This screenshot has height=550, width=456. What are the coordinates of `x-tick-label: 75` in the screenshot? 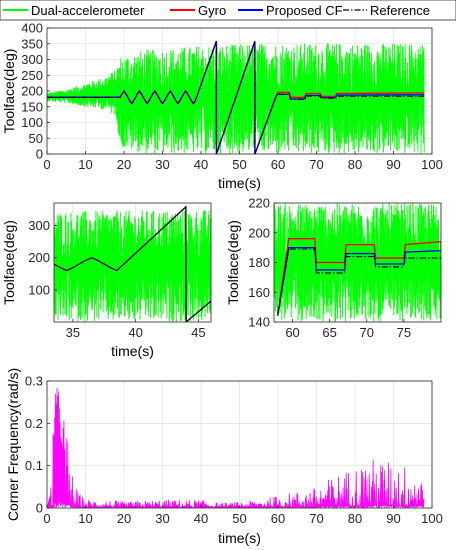 It's located at (404, 332).